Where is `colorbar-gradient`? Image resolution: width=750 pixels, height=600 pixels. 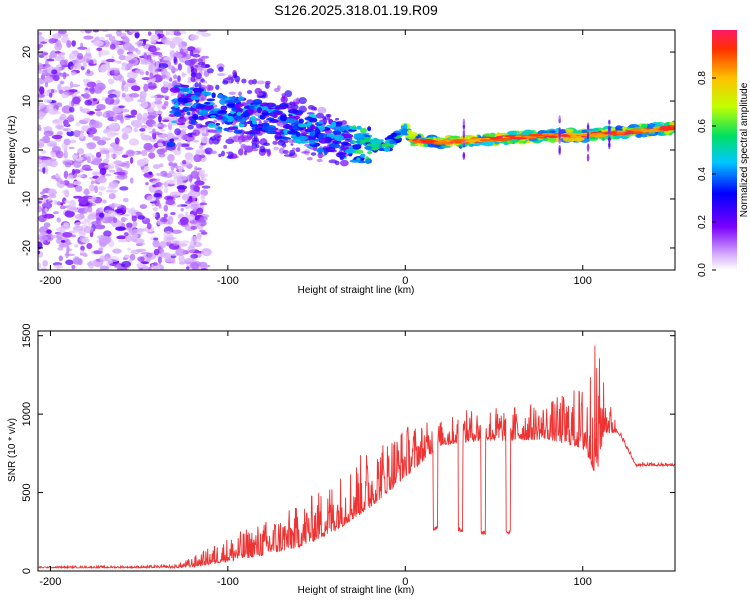
colorbar-gradient is located at coordinates (724, 150).